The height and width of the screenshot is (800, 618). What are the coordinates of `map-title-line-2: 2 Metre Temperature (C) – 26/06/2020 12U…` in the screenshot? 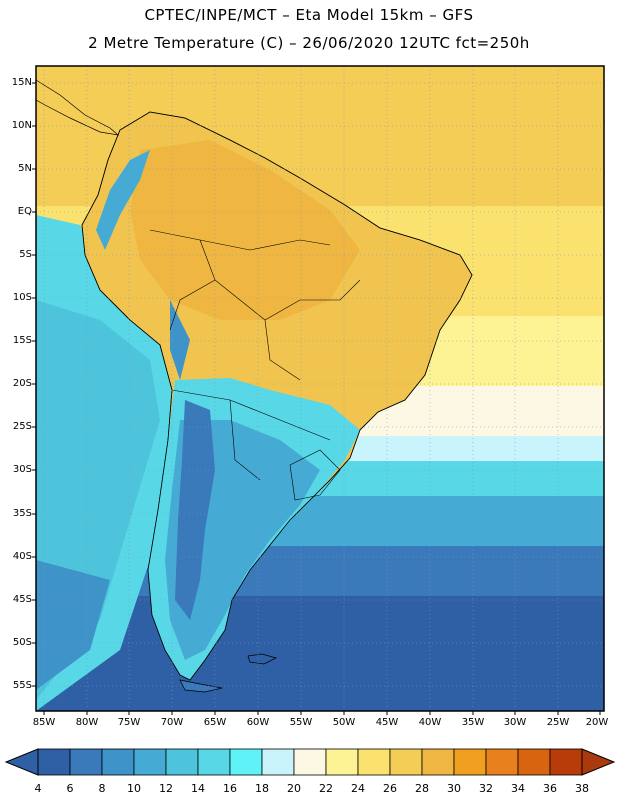 It's located at (309, 43).